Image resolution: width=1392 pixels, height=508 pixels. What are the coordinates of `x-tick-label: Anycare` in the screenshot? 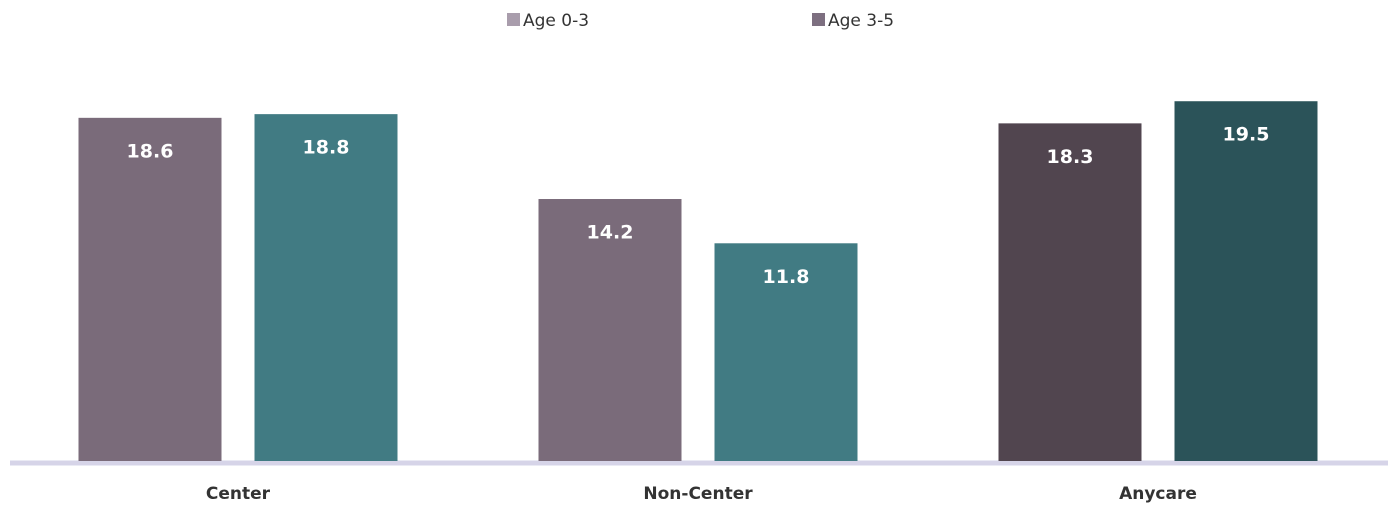 It's located at (1158, 494).